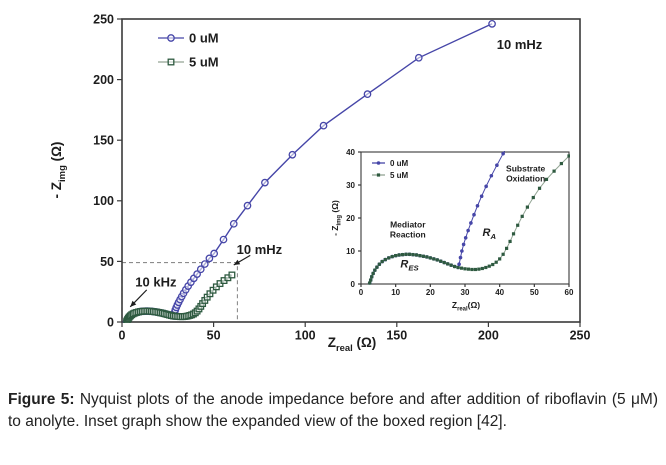 Image resolution: width=666 pixels, height=465 pixels. I want to click on legend-label: 0 uM, so click(399, 163).